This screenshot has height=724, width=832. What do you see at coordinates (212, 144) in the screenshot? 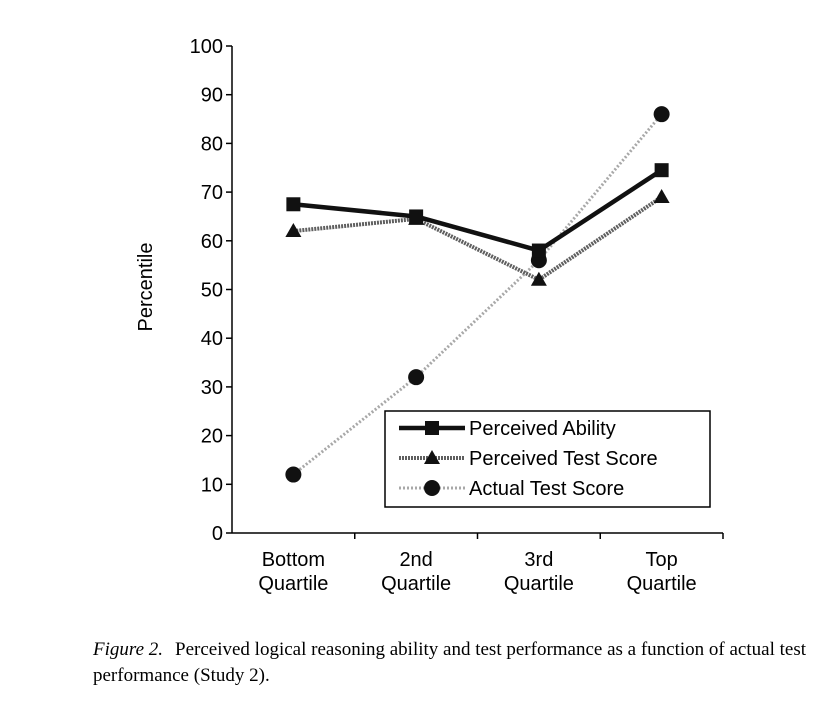
I see `y-tick-label: 80` at bounding box center [212, 144].